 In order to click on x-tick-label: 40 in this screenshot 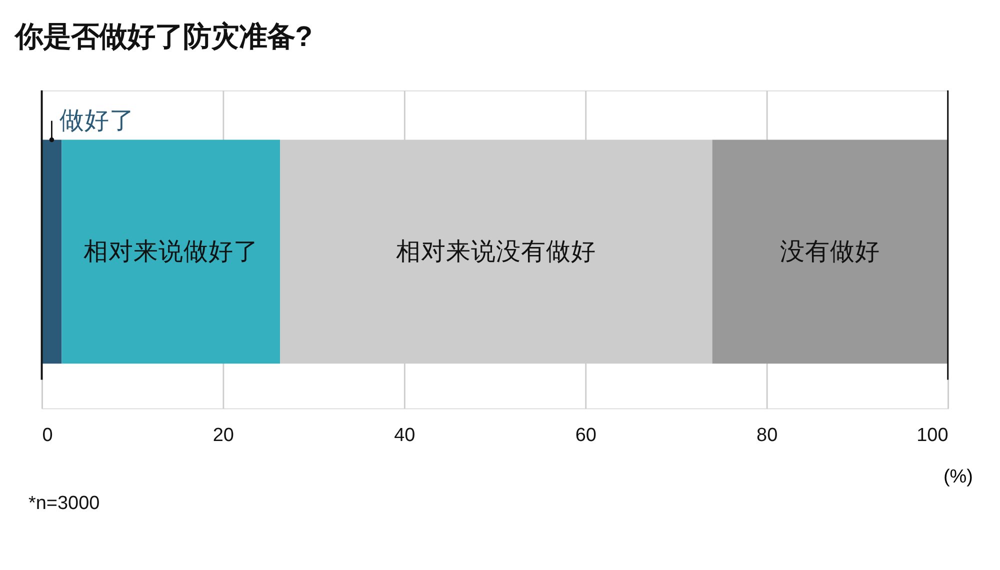, I will do `click(405, 435)`.